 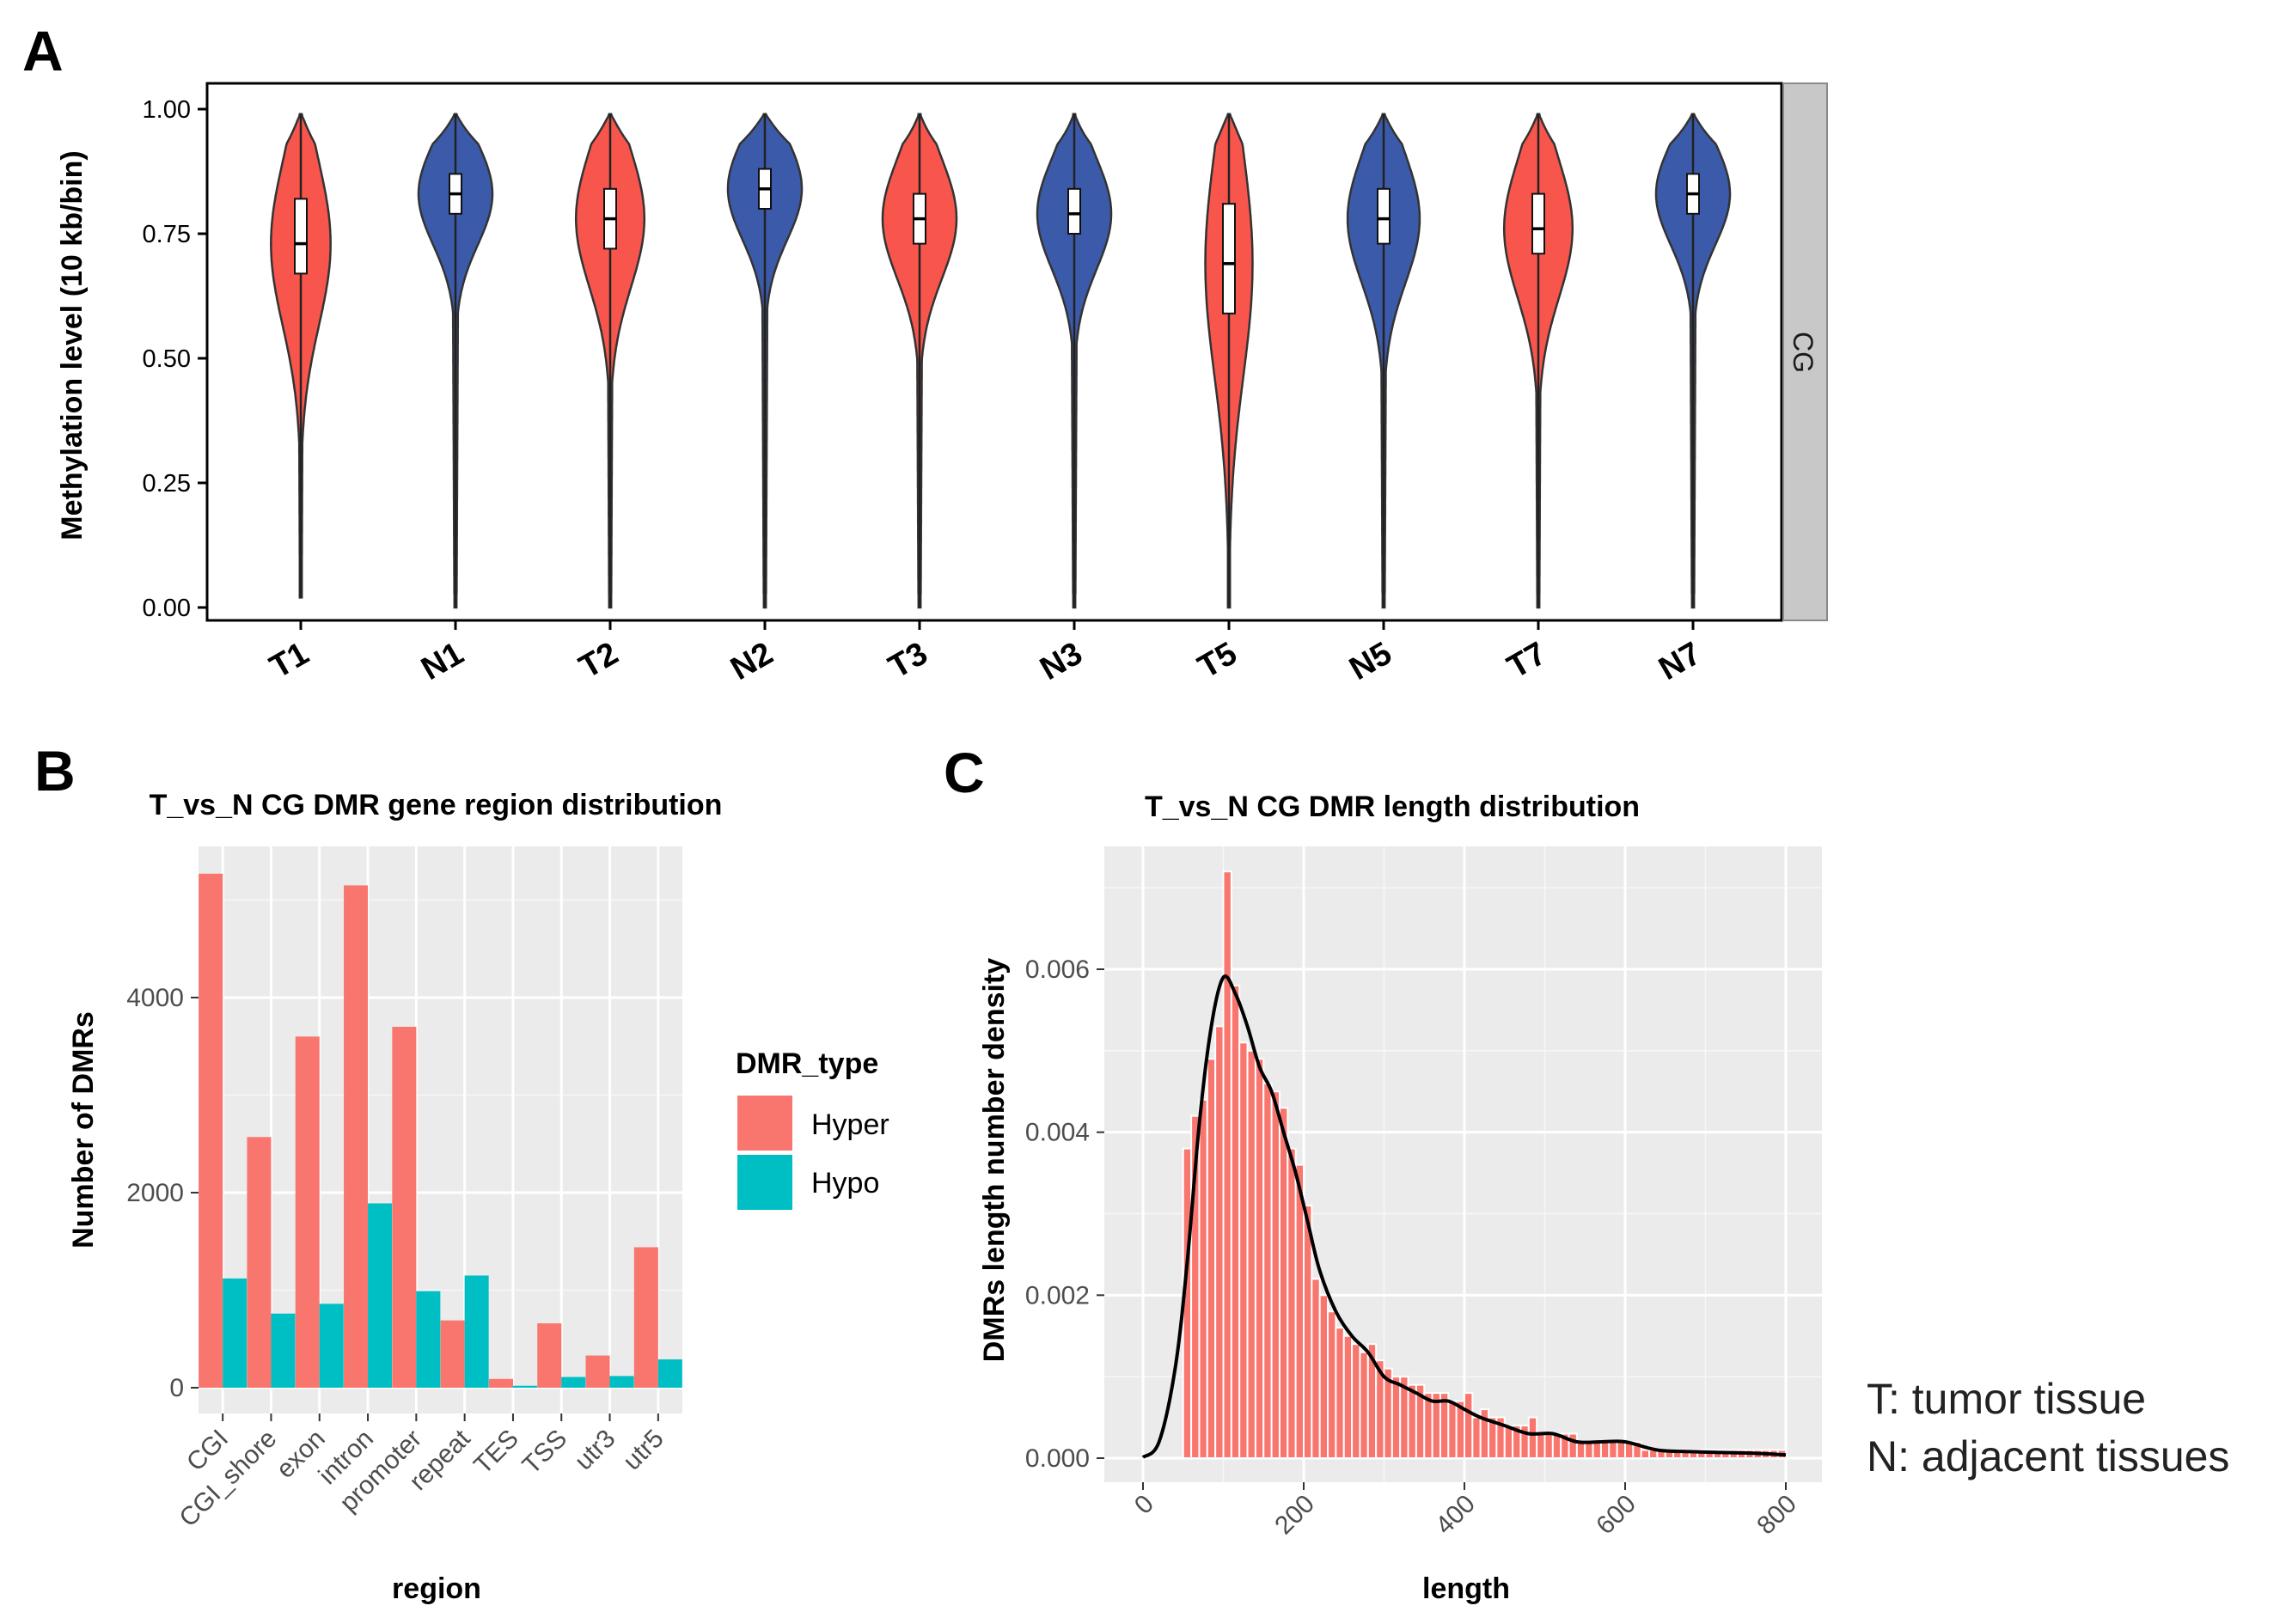 I want to click on panel-a-x-tick-t7: T7, so click(x=1527, y=660).